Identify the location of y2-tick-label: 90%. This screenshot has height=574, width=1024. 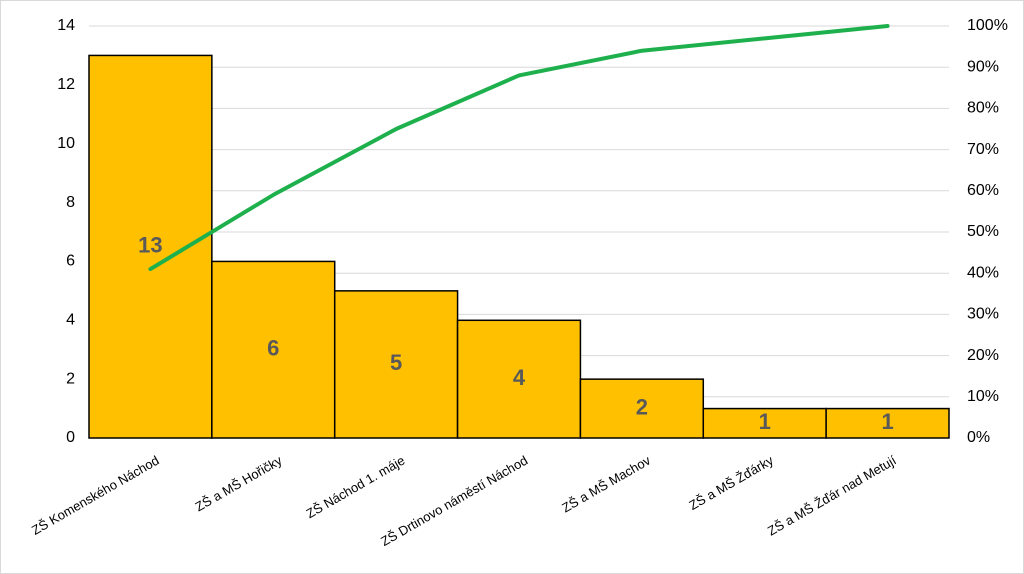
(983, 66).